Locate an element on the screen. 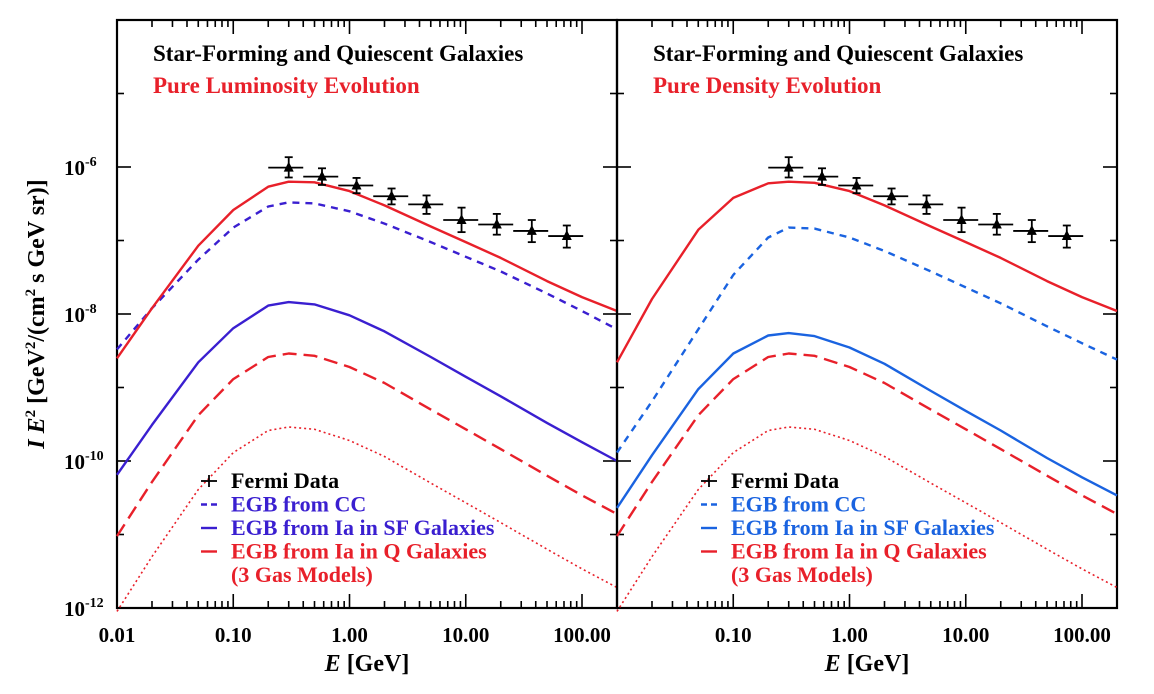 The image size is (1154, 694). panel-title-left: Star-Forming and Quiescent Galaxies is located at coordinates (338, 53).